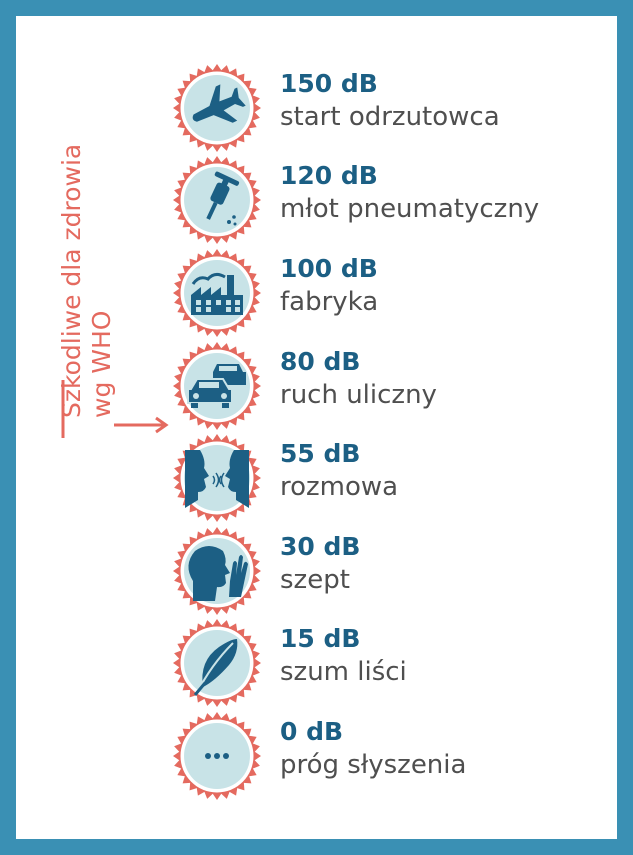 The width and height of the screenshot is (633, 855). What do you see at coordinates (358, 395) in the screenshot?
I see `noise-source-label: ruch uliczny` at bounding box center [358, 395].